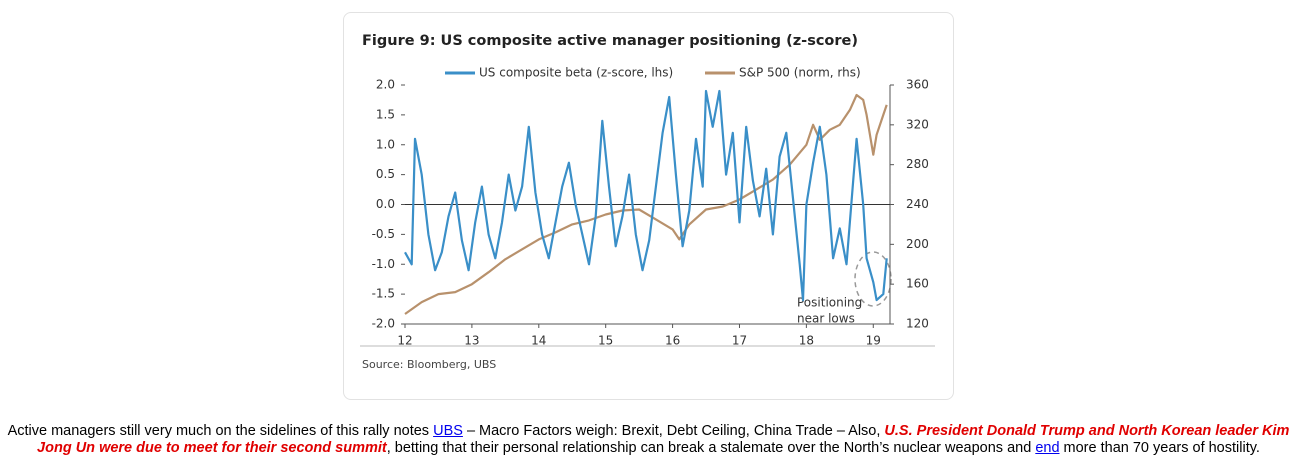  Describe the element at coordinates (385, 144) in the screenshot. I see `y-tick-label: 1.0` at that location.